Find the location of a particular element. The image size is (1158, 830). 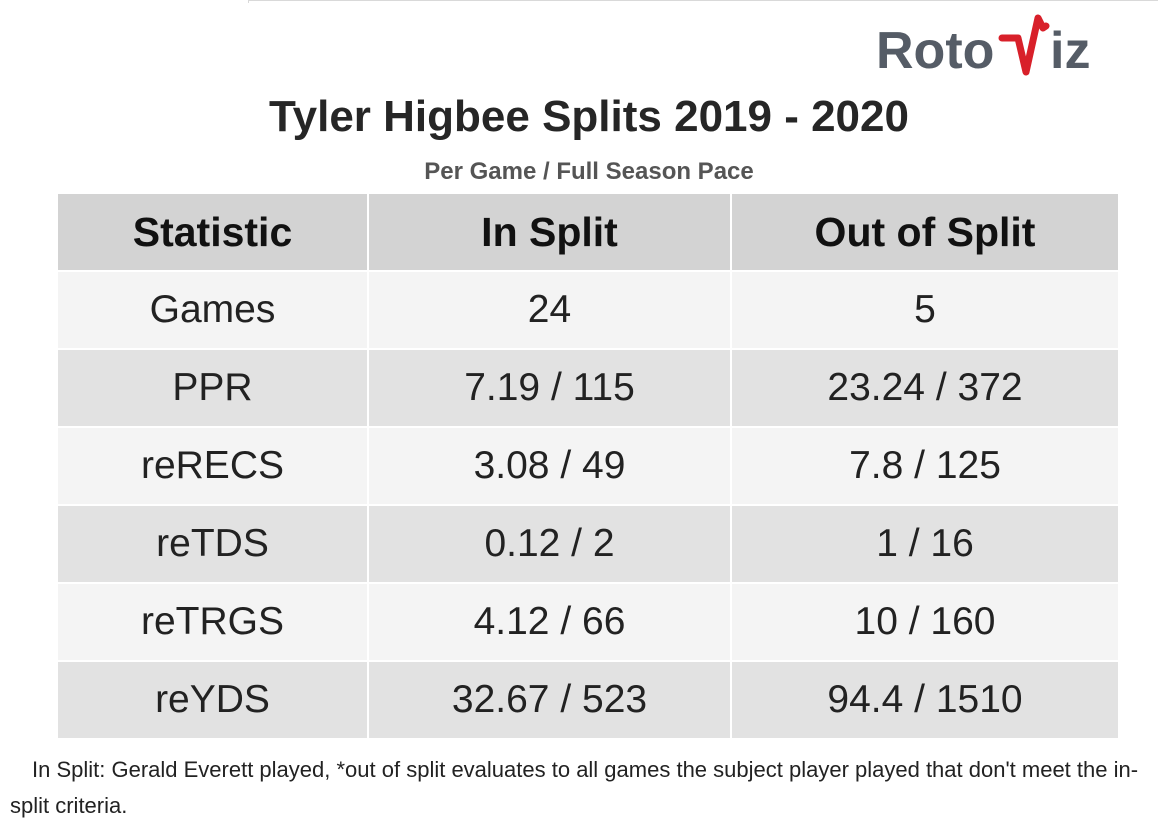

cell-out-of-split: 23.24 / 372 is located at coordinates (925, 389).